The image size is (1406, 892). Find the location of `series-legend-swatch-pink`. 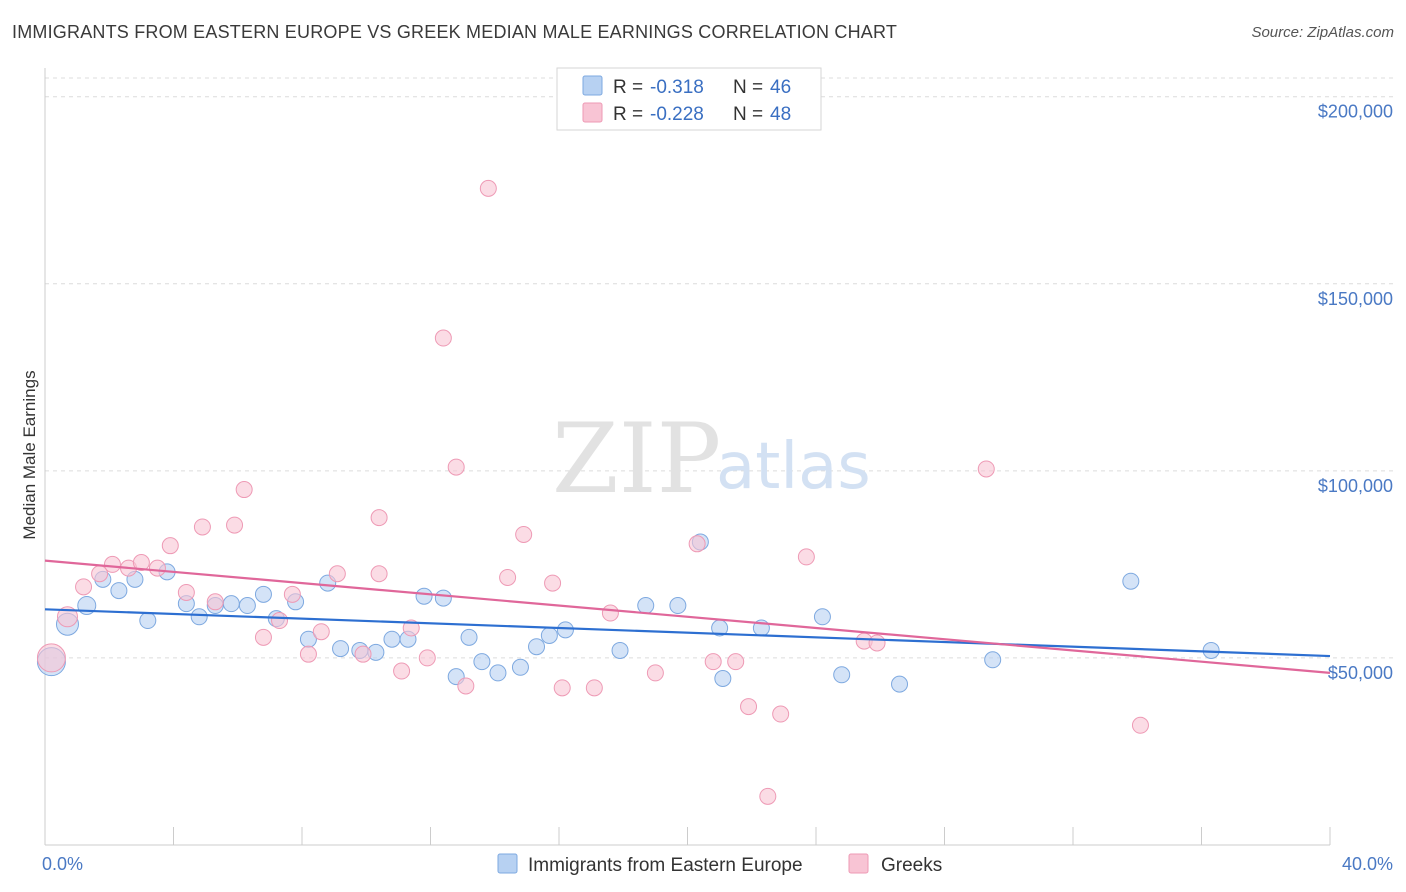

series-legend-swatch-pink is located at coordinates (858, 863).